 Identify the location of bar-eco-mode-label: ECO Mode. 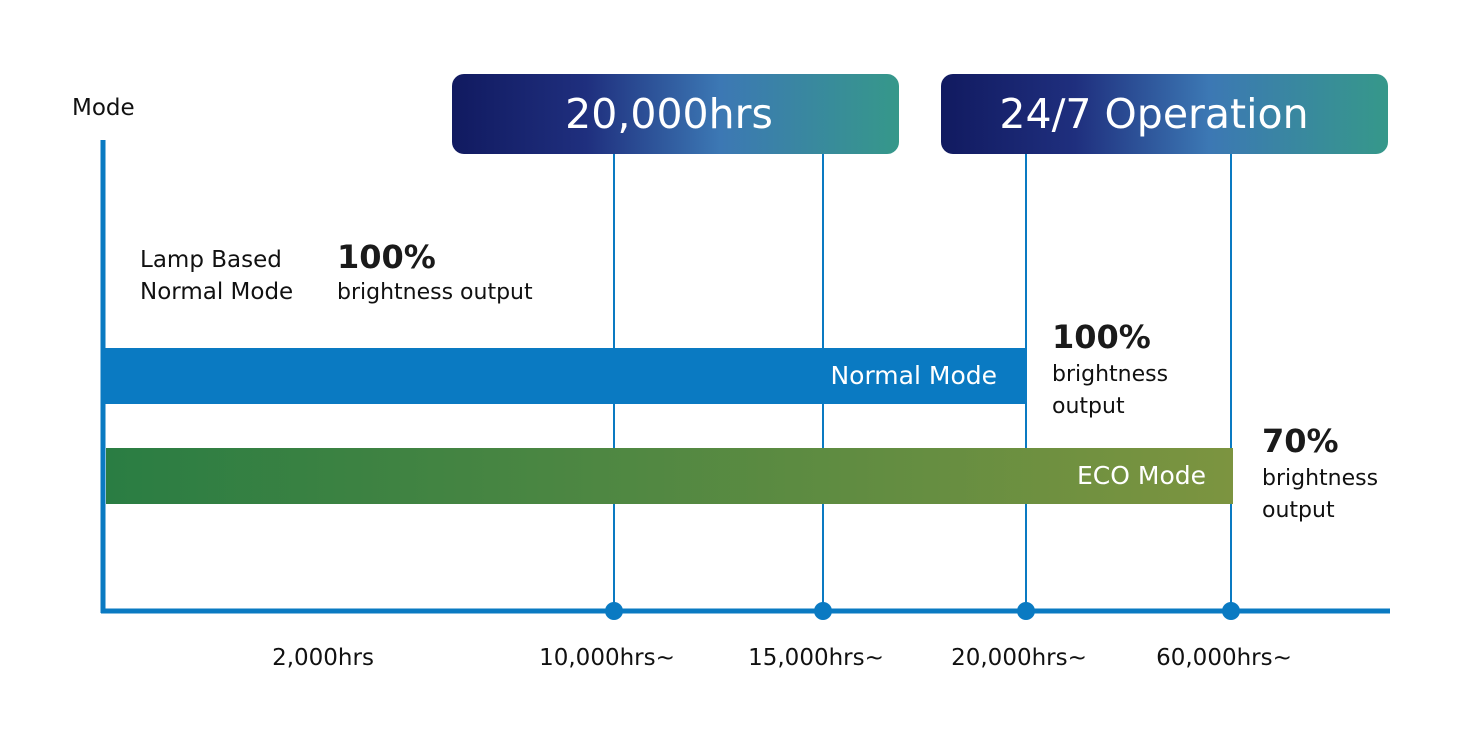
(1141, 475).